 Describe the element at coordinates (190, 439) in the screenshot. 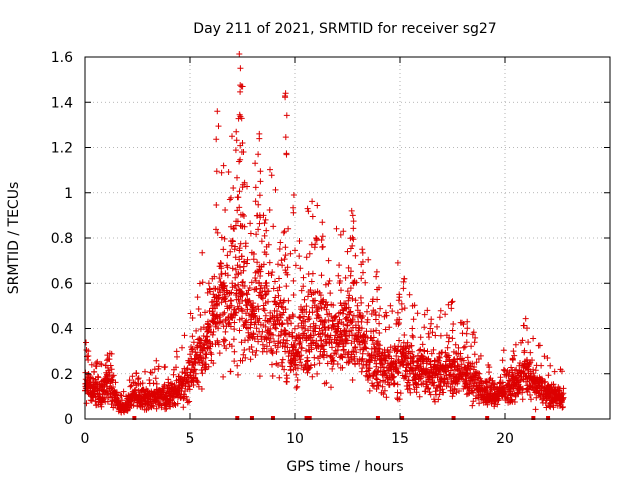

I see `x-tick-label: 5` at that location.